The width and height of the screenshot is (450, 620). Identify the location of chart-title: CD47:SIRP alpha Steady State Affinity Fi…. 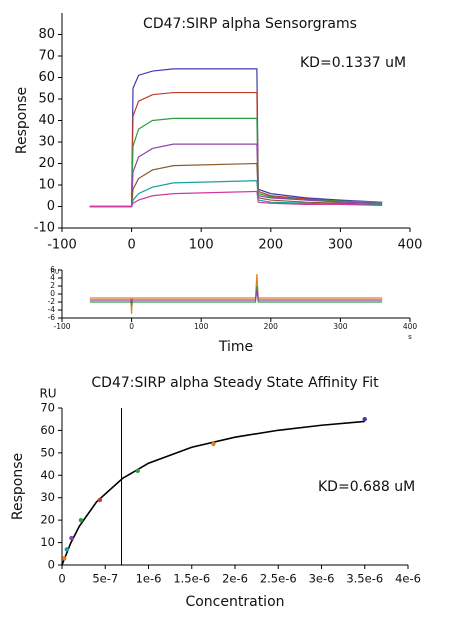
(235, 383).